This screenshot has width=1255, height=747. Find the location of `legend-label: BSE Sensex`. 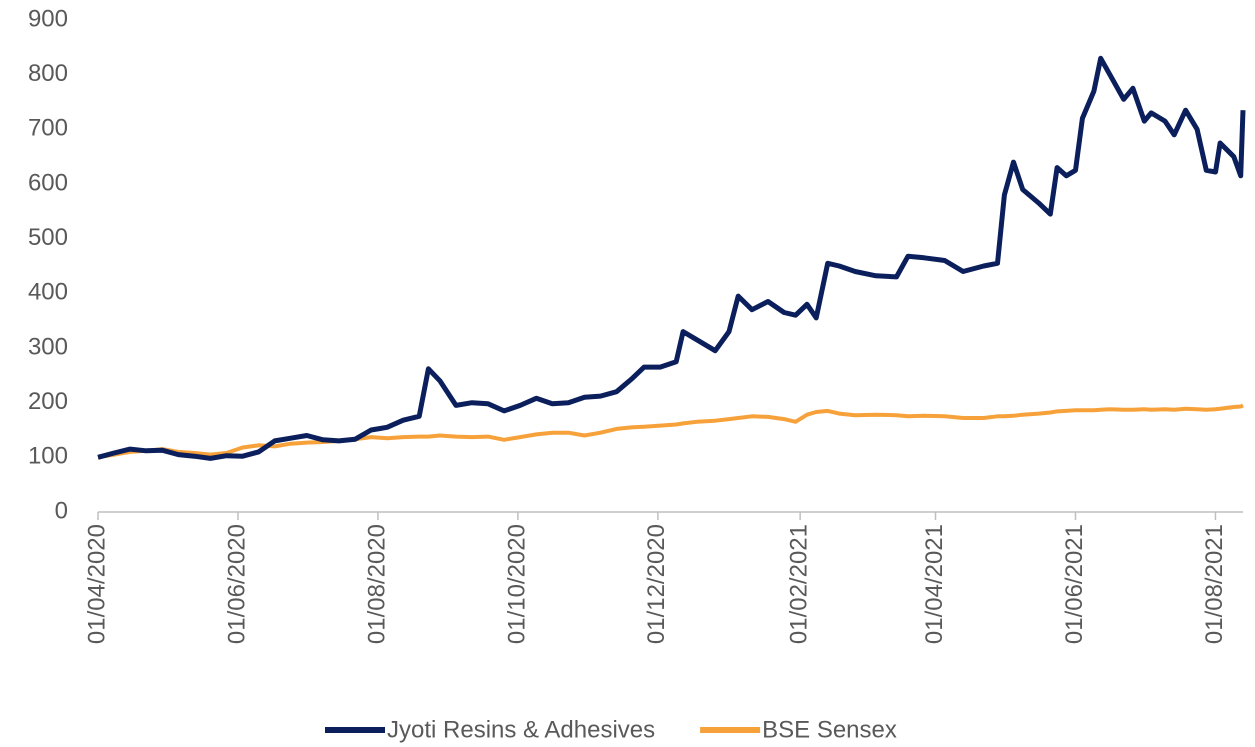

legend-label: BSE Sensex is located at coordinates (829, 729).